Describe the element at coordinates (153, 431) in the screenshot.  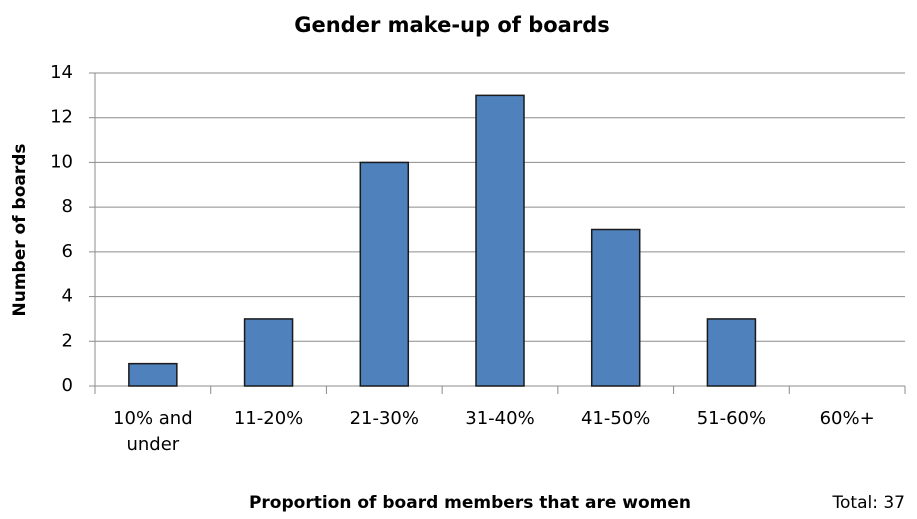
I see `x-tick-label: 10% and under` at that location.